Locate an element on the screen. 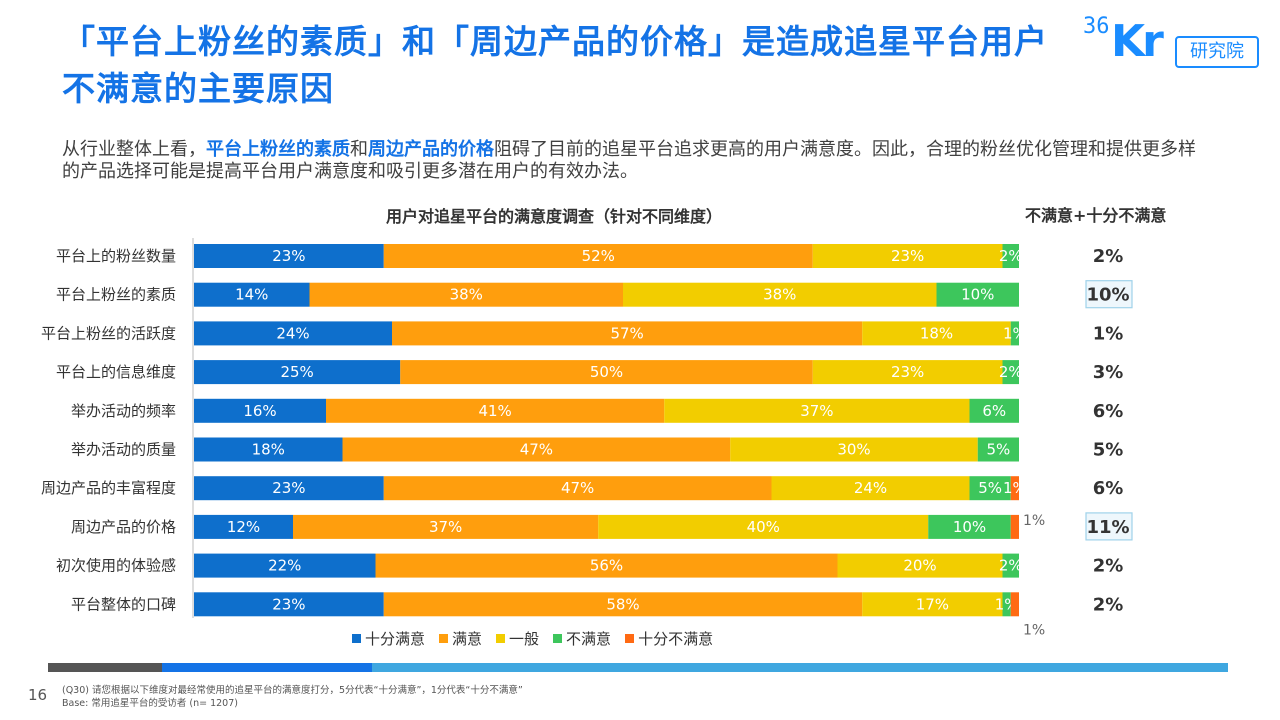 This screenshot has height=720, width=1280. data-label: 25% is located at coordinates (296, 372).